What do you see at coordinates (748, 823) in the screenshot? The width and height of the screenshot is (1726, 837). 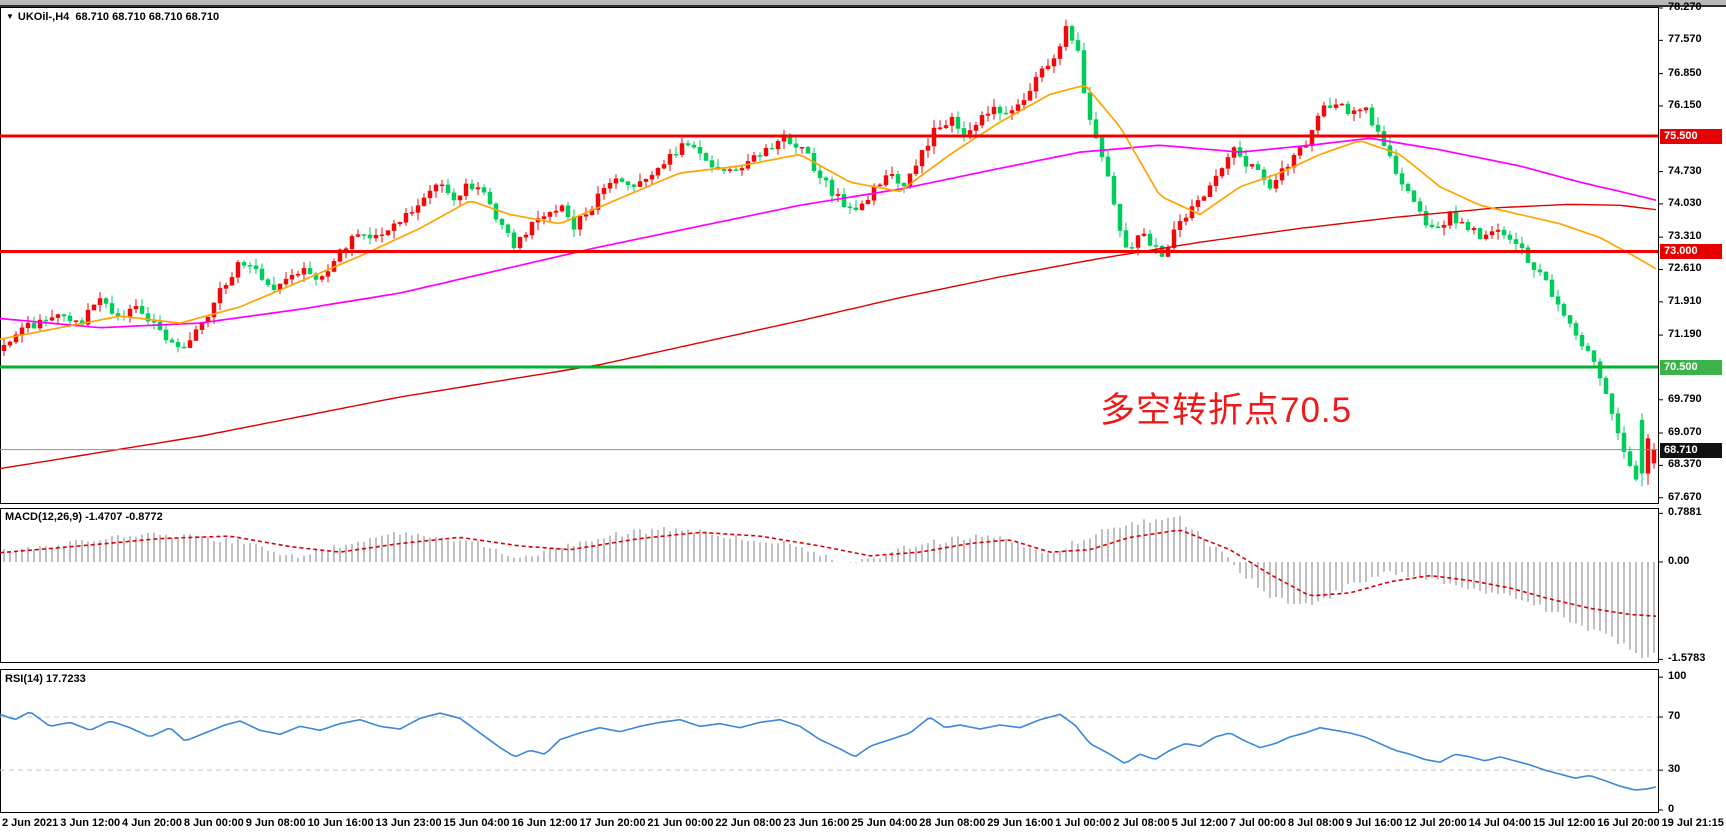 I see `time-label: 22 Jun 08:00` at bounding box center [748, 823].